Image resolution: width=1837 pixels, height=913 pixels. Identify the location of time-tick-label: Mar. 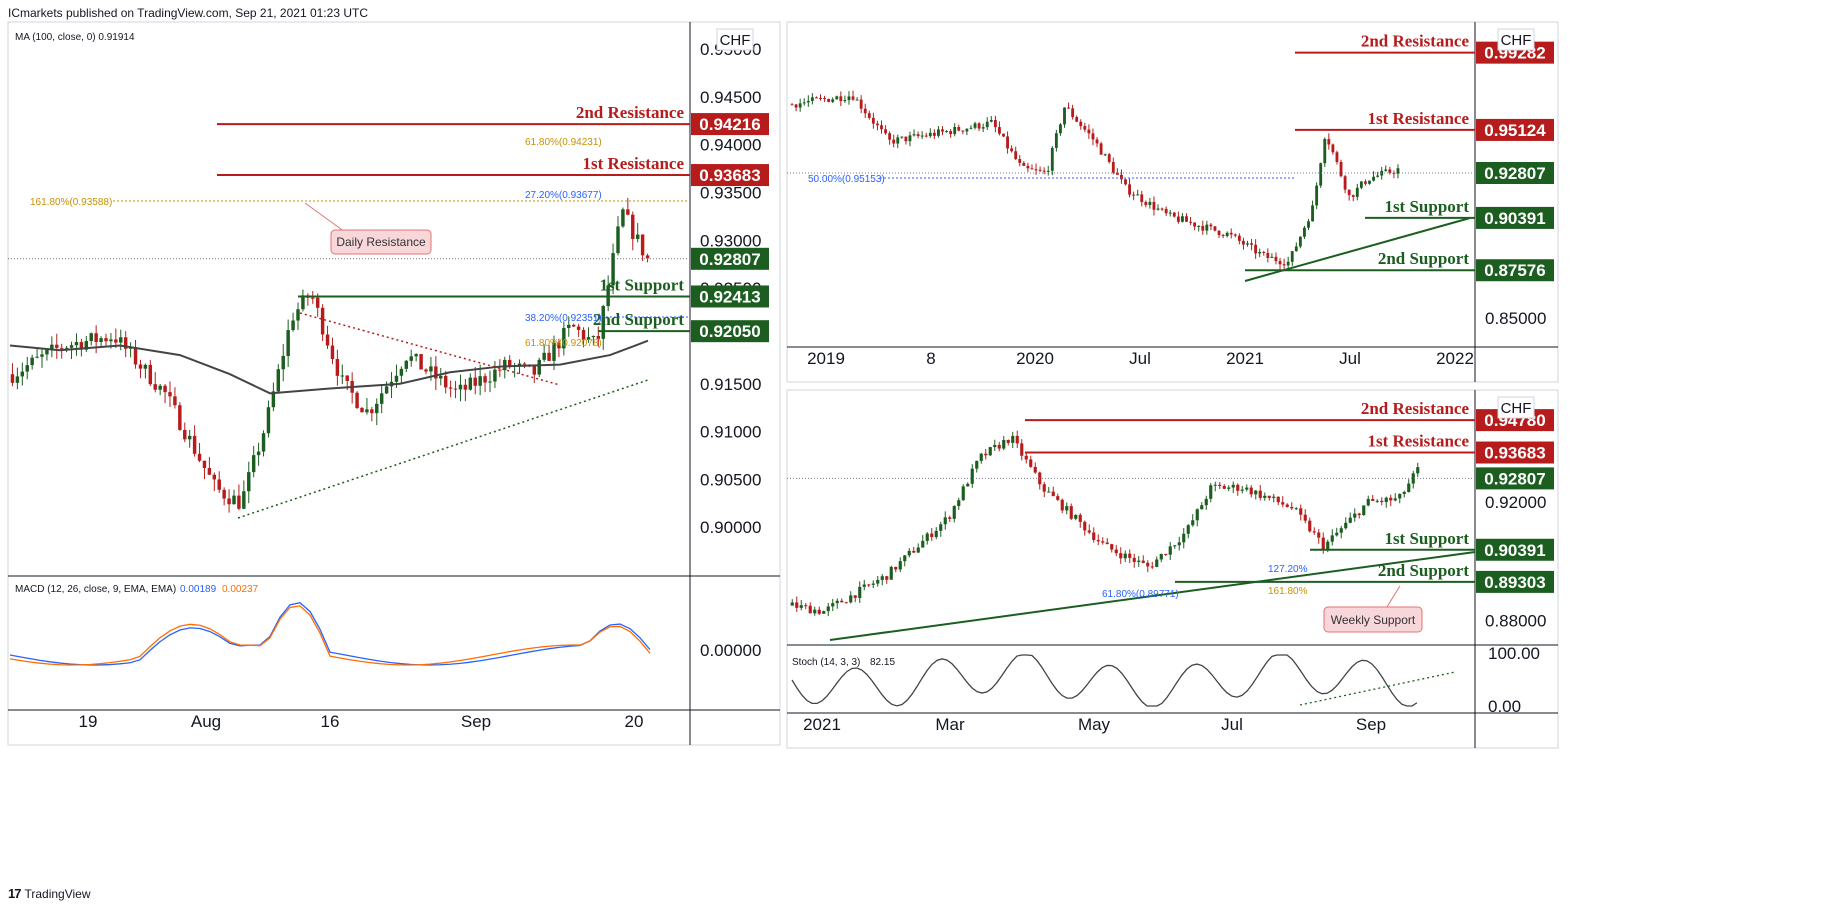
(950, 724).